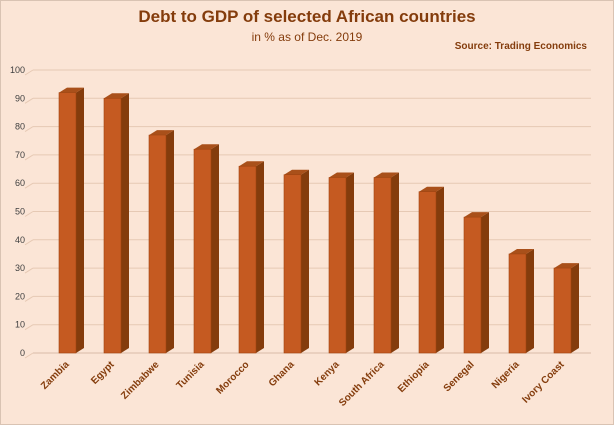 The height and width of the screenshot is (425, 614). I want to click on y-tick-label: 10, so click(20, 325).